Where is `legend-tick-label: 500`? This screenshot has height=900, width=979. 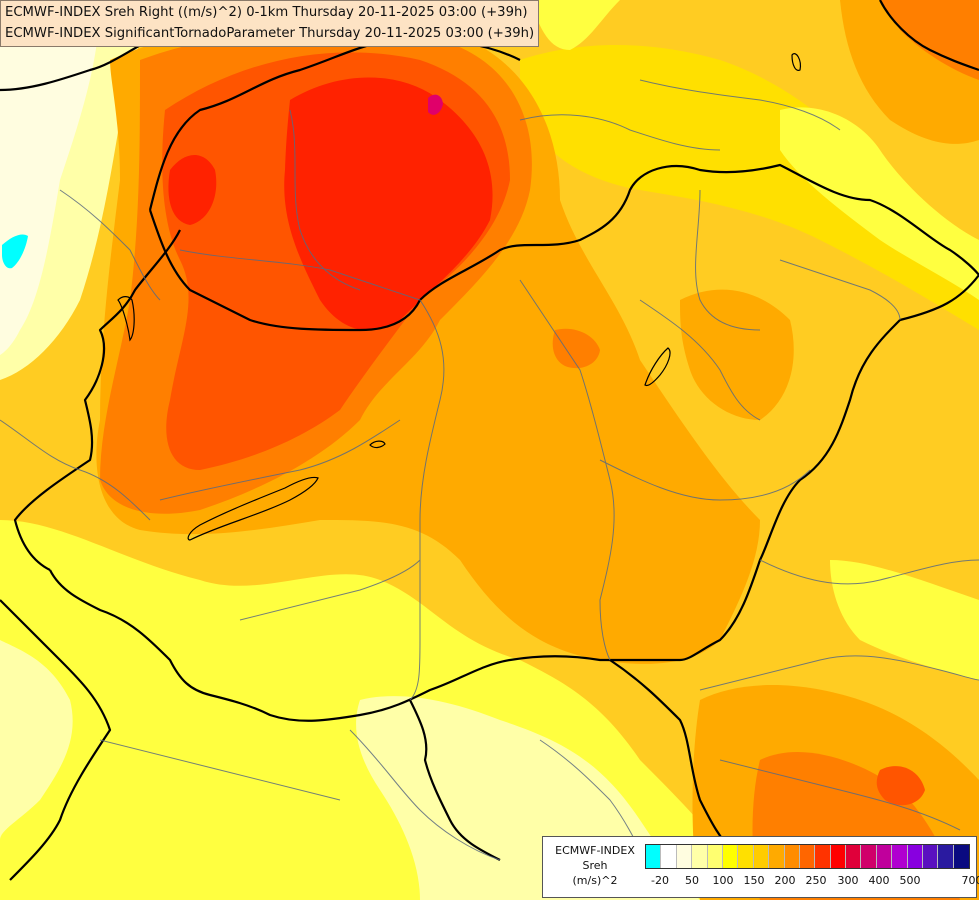 legend-tick-label: 500 is located at coordinates (910, 880).